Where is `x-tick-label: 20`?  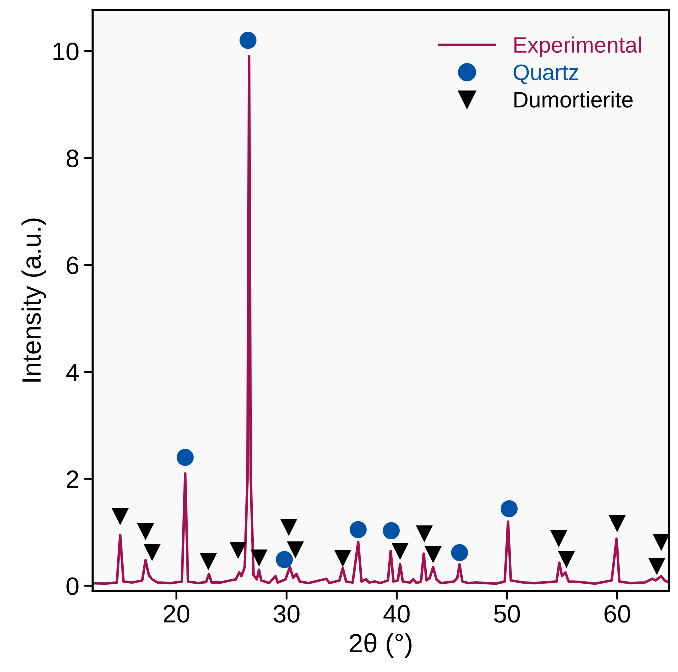
x-tick-label: 20 is located at coordinates (177, 614).